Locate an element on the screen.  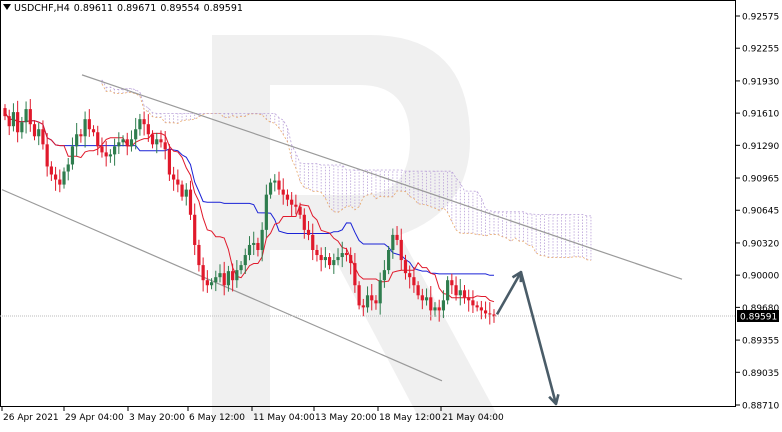
y-tick-label: 0.89035 is located at coordinates (760, 374).